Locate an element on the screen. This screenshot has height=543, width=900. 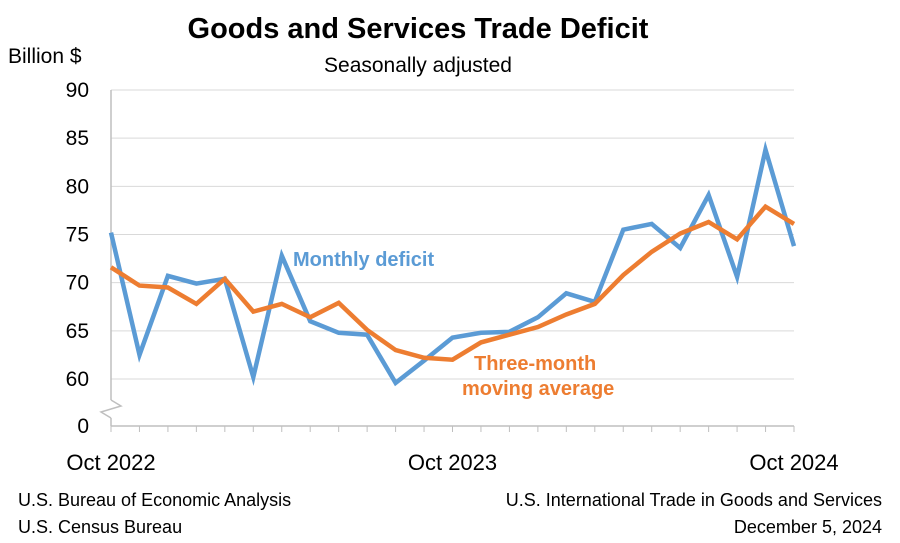
y-tick-label-80: 80 is located at coordinates (77, 186).